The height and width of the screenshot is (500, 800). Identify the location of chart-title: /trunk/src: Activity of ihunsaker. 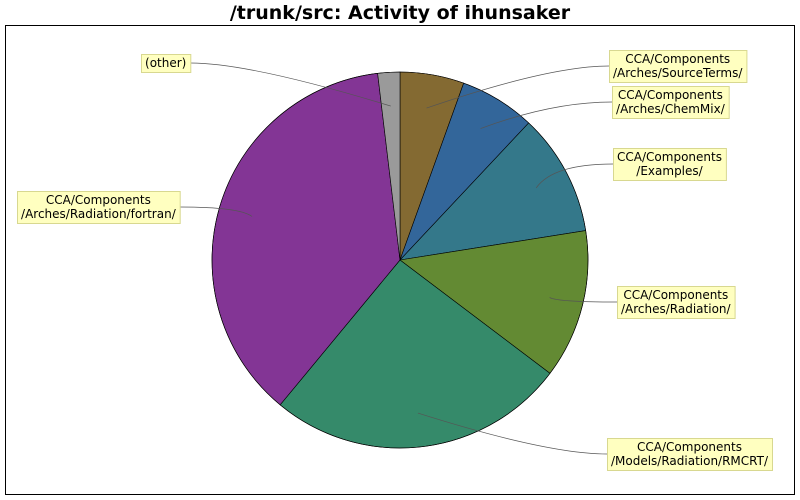
(400, 13).